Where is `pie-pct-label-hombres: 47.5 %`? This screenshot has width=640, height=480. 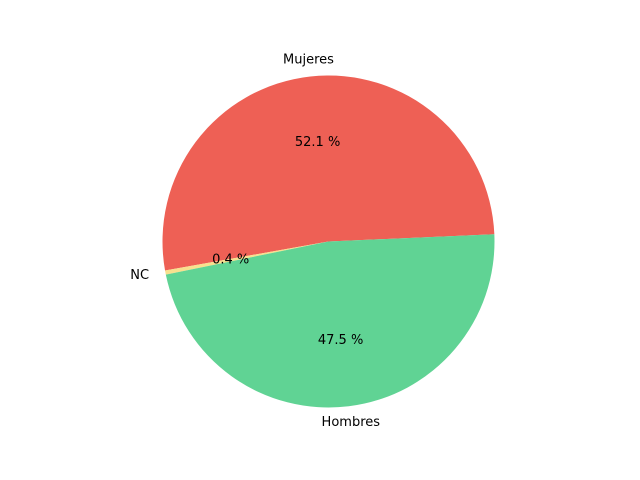 pie-pct-label-hombres: 47.5 % is located at coordinates (340, 340).